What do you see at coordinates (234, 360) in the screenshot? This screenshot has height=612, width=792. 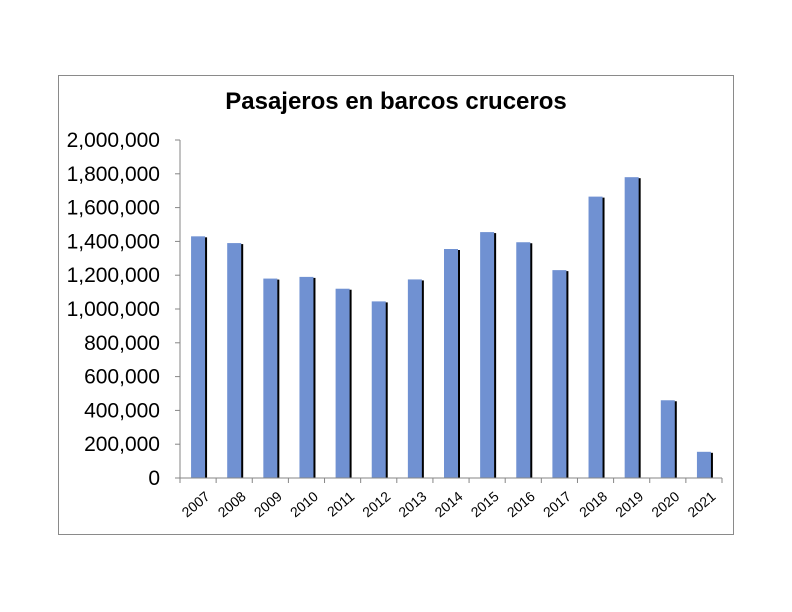 I see `bar-2008` at bounding box center [234, 360].